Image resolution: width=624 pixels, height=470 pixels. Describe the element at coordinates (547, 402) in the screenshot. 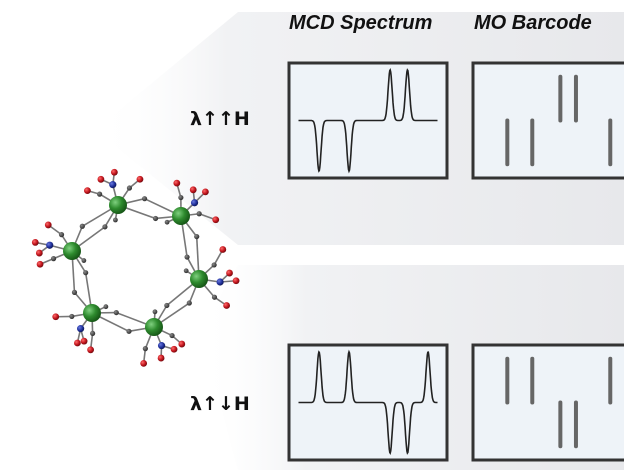

I see `mo-plot-bottom` at that location.